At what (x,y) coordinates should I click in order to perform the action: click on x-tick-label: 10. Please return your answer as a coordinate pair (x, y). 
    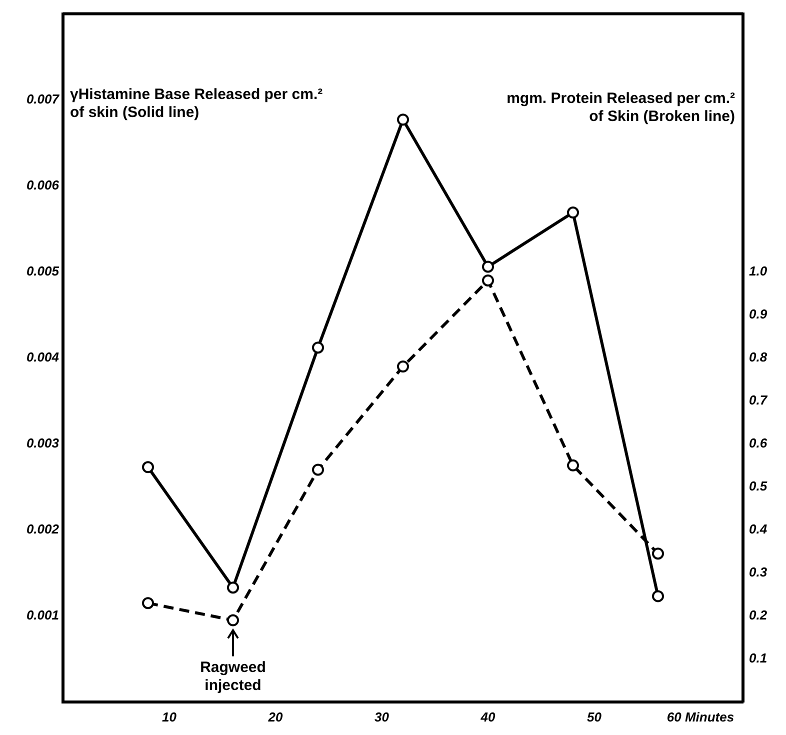
    Looking at the image, I should click on (170, 716).